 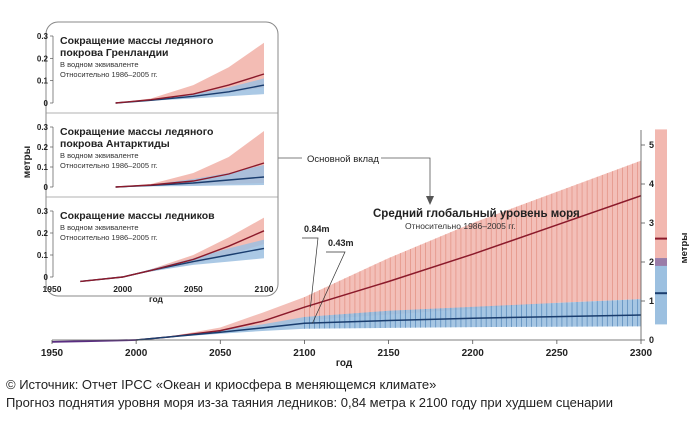 I want to click on glaciers-y-tick-label: 0, so click(x=46, y=277).